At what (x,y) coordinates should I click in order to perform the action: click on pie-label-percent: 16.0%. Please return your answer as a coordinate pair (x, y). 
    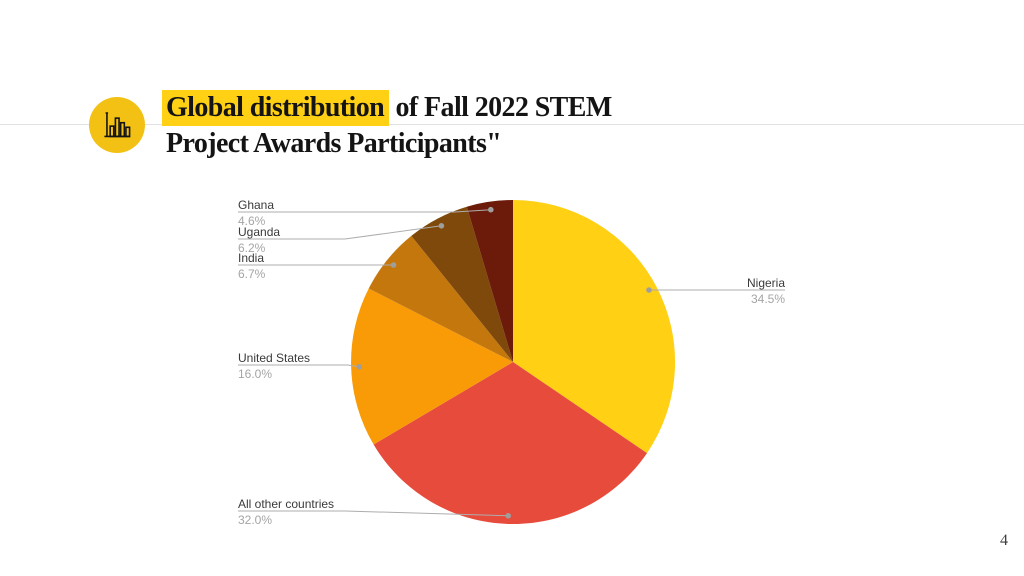
    Looking at the image, I should click on (255, 374).